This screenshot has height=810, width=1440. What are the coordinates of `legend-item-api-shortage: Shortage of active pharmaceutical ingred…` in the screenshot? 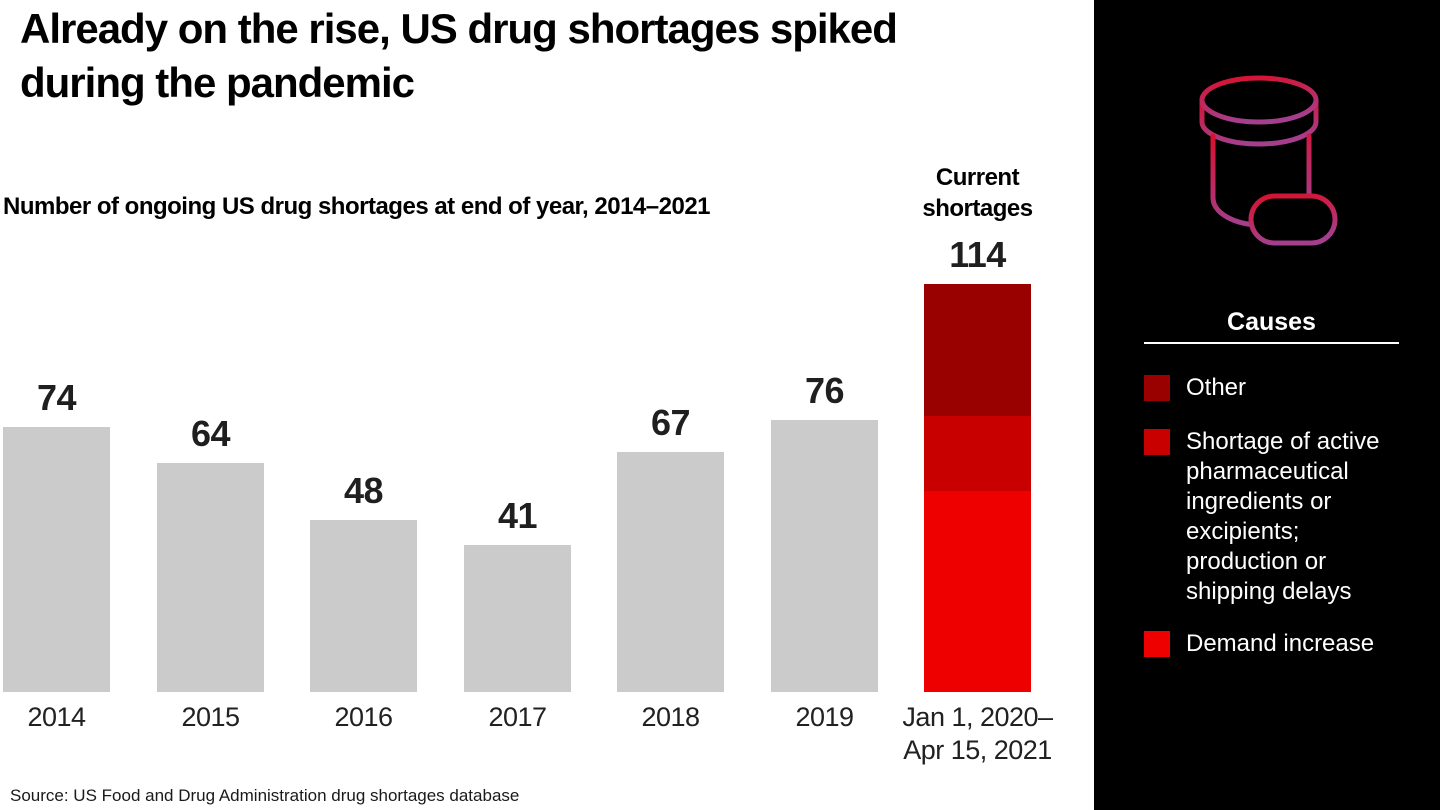 It's located at (1275, 518).